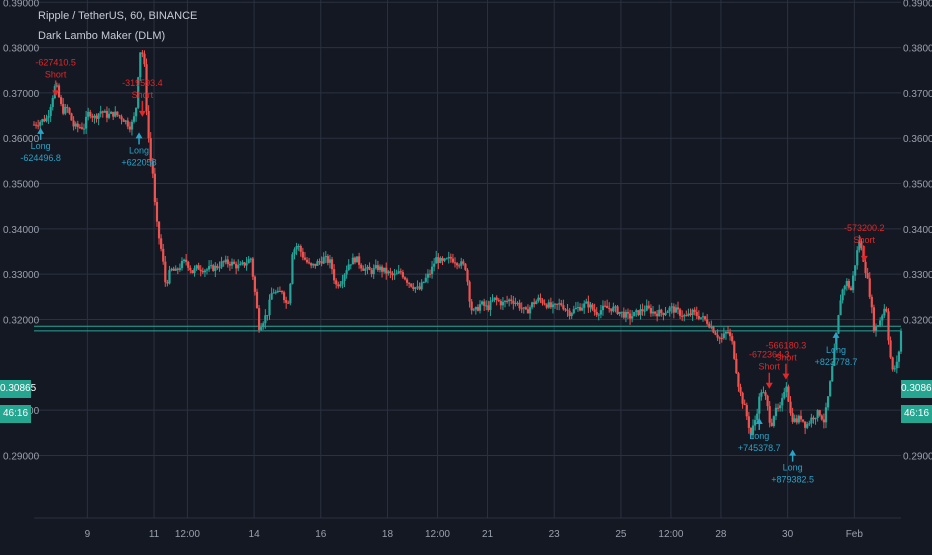  Describe the element at coordinates (786, 346) in the screenshot. I see `signal-value: -566180.3` at that location.